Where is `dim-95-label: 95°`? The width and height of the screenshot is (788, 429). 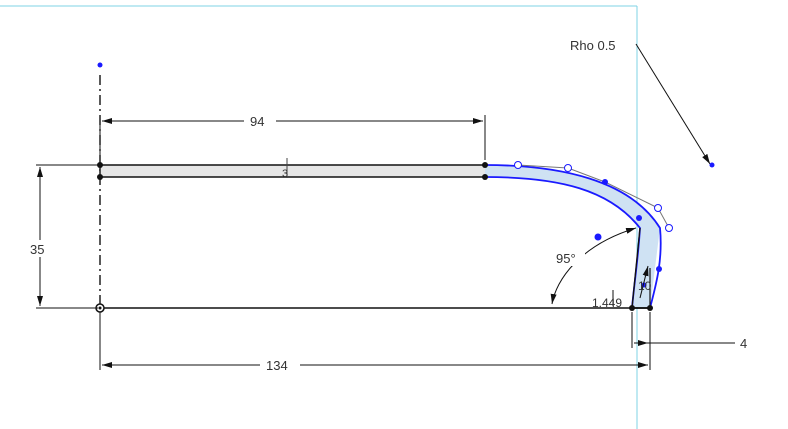
dim-95-label: 95° is located at coordinates (566, 258).